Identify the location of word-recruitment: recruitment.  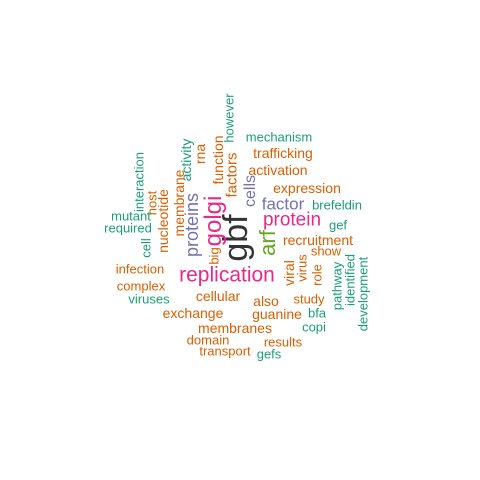
(318, 240).